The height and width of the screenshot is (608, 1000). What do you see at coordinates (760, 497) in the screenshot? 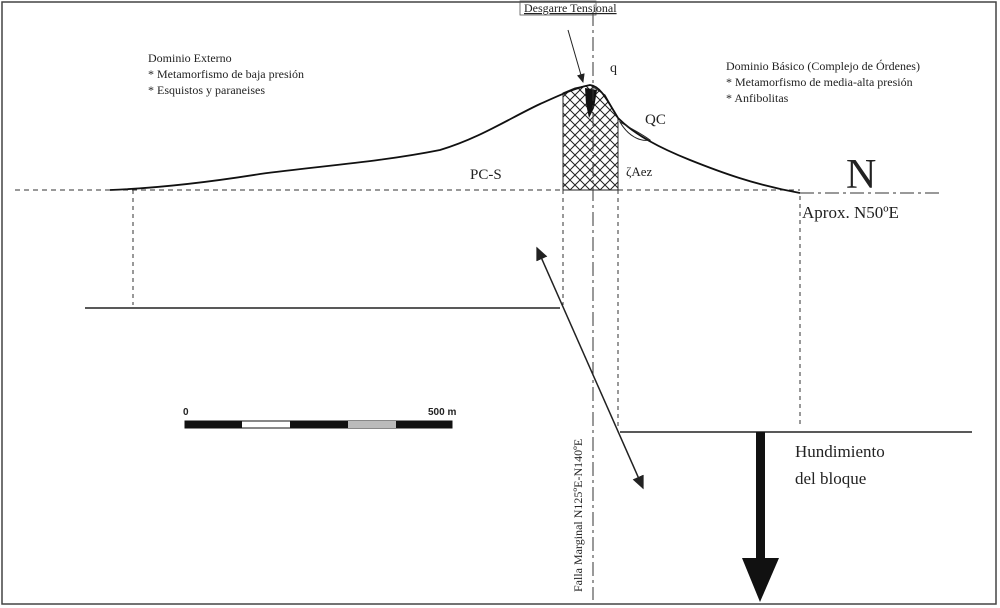
I see `subsidence-shaft` at bounding box center [760, 497].